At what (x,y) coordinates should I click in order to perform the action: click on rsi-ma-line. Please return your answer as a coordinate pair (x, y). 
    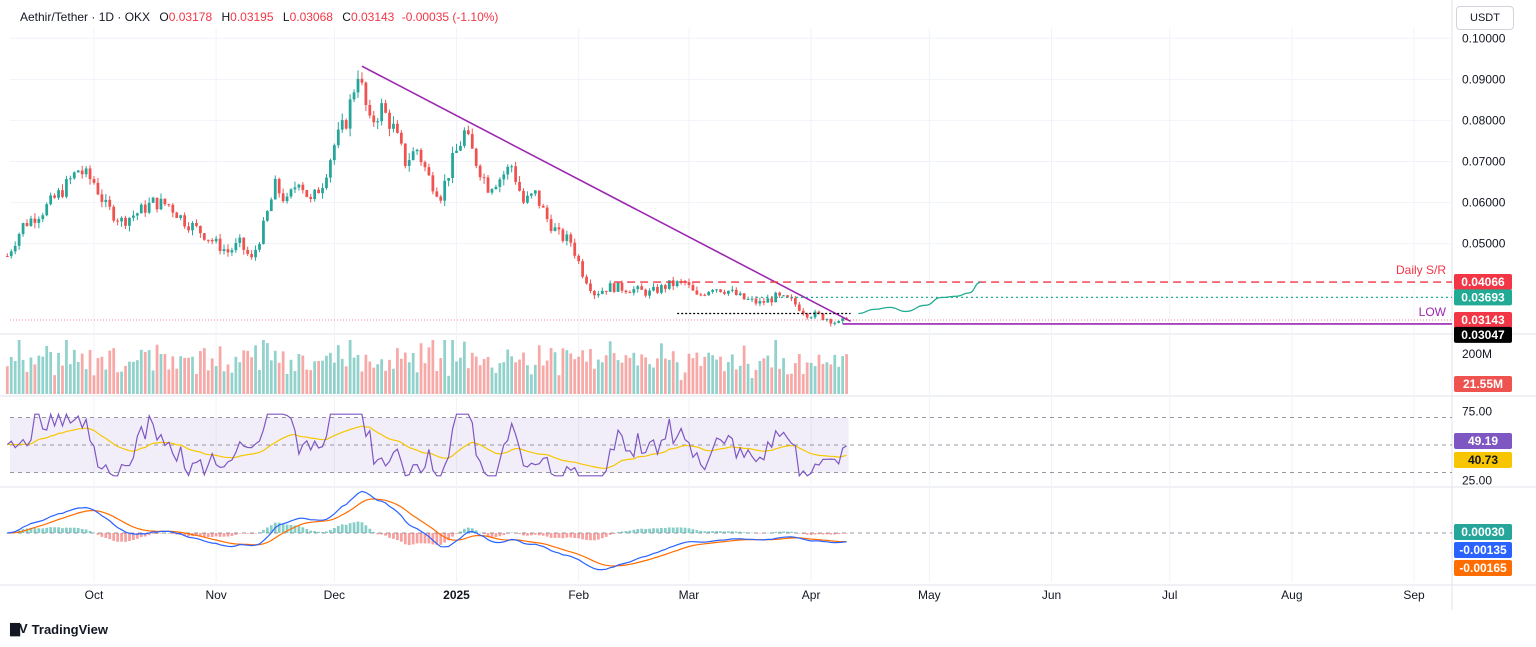
    Looking at the image, I should click on (427, 447).